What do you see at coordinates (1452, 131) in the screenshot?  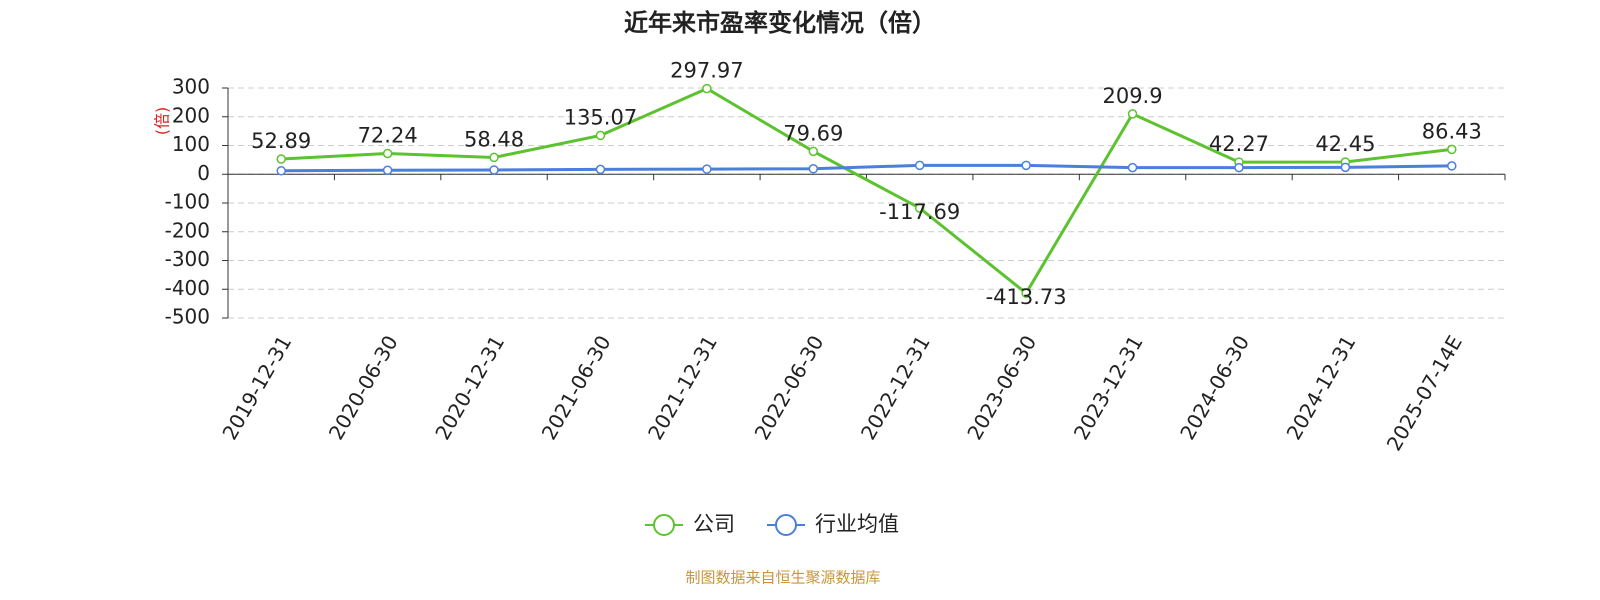 I see `data-label: 86.43` at bounding box center [1452, 131].